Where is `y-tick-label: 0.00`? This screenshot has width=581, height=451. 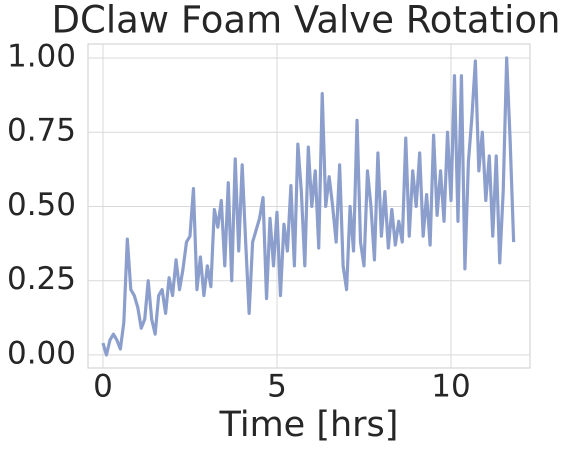 y-tick-label: 0.00 is located at coordinates (41, 353).